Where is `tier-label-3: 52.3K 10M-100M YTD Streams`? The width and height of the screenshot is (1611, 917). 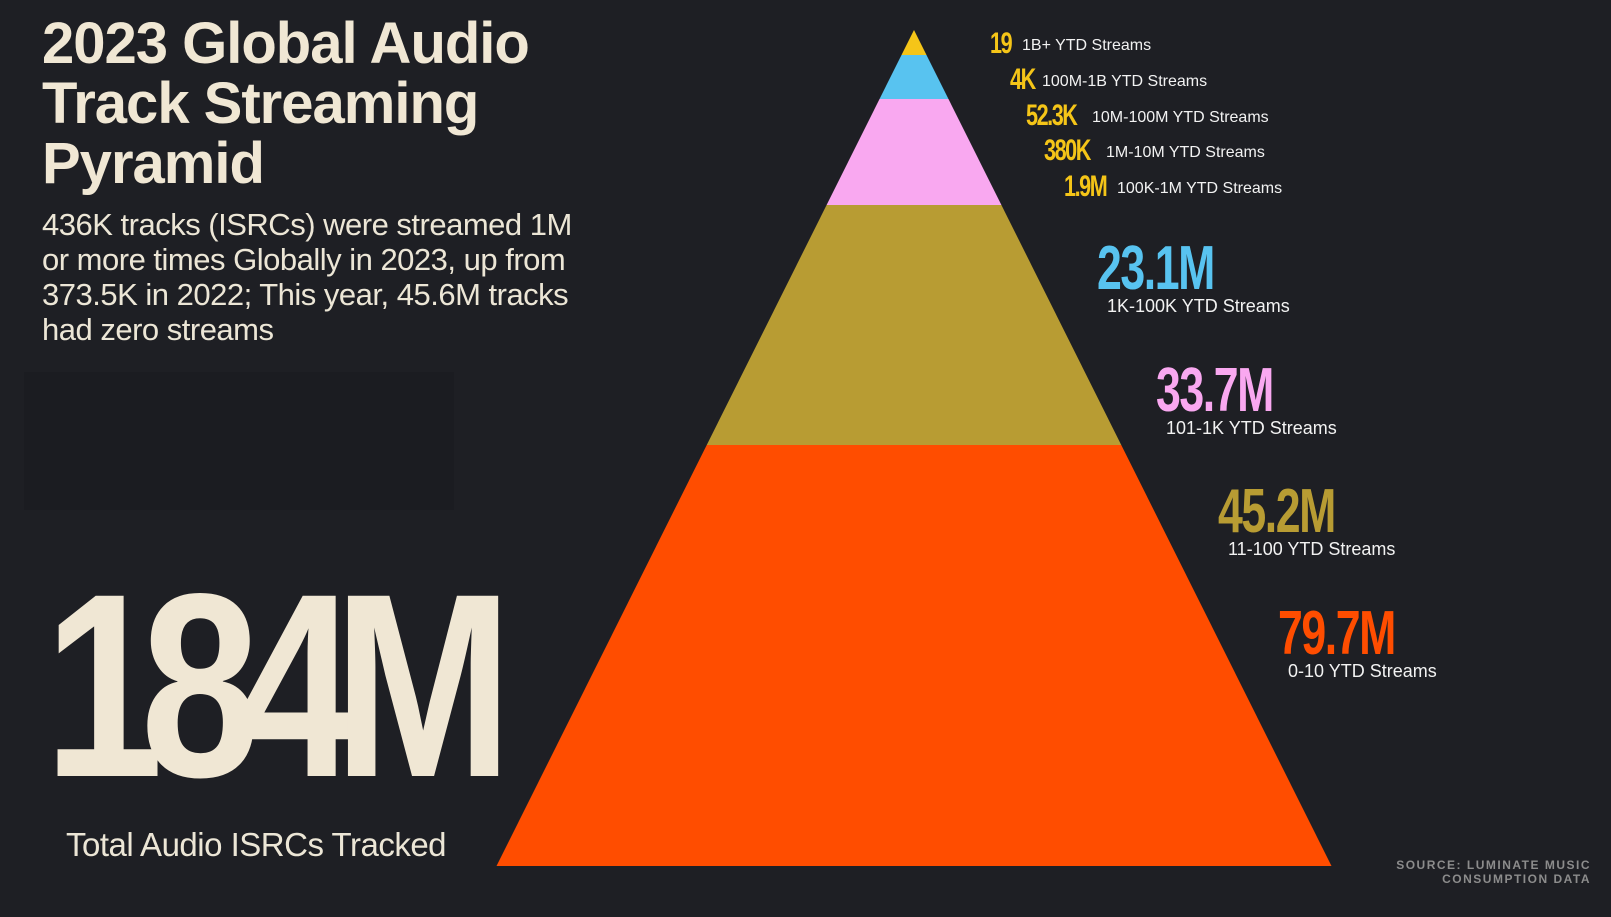 tier-label-3: 52.3K 10M-100M YTD Streams is located at coordinates (1147, 116).